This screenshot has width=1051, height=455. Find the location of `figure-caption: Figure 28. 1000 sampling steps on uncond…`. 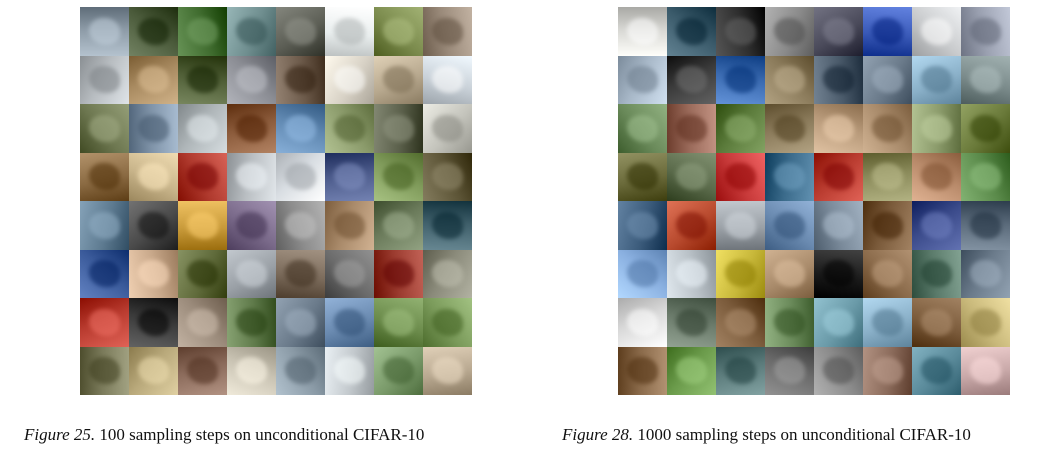

figure-caption: Figure 28. 1000 sampling steps on uncond… is located at coordinates (766, 435).